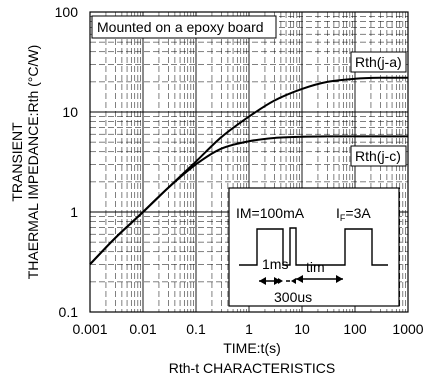 The width and height of the screenshot is (428, 385). I want to click on series-label-box-ja, so click(378, 62).